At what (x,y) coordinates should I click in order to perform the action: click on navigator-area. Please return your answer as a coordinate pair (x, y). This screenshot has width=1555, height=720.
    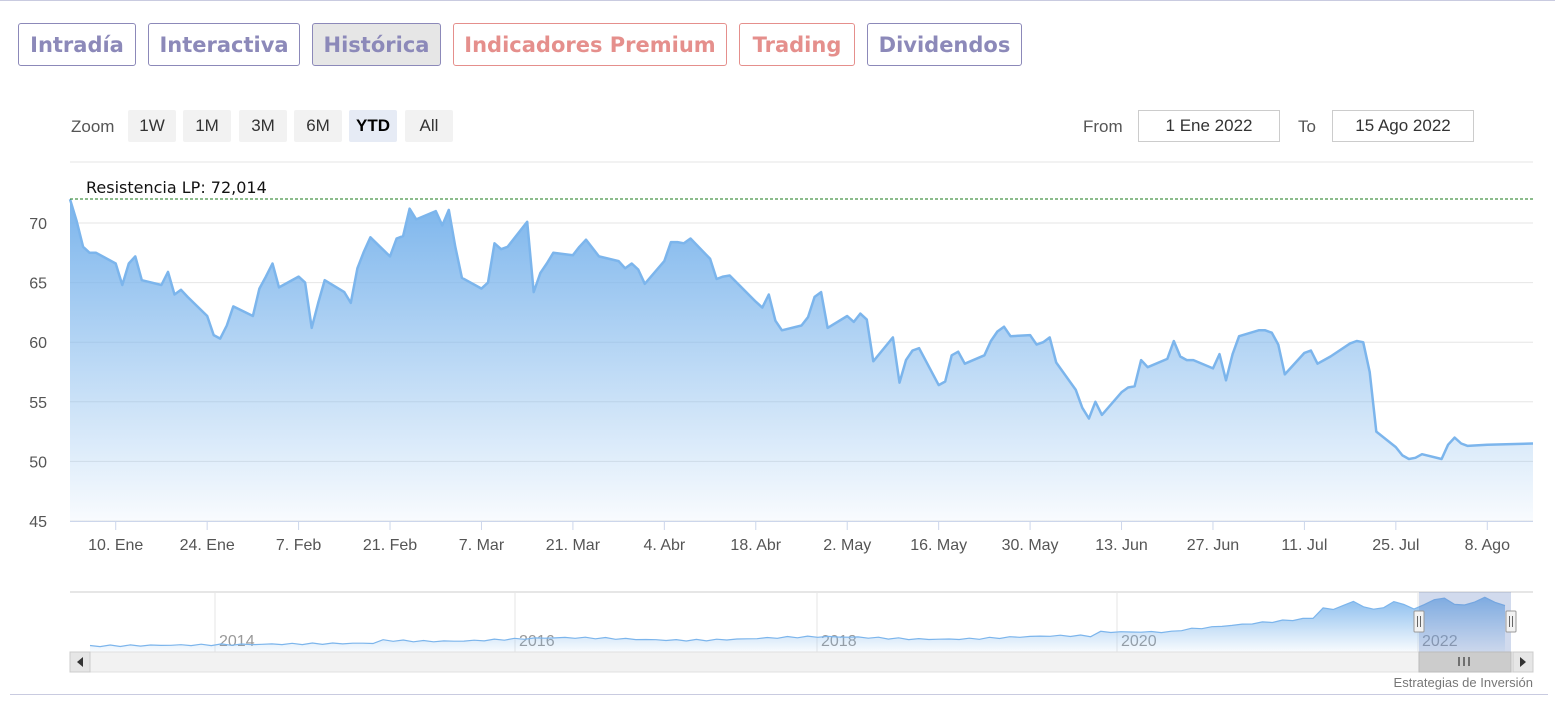
    Looking at the image, I should click on (797, 624).